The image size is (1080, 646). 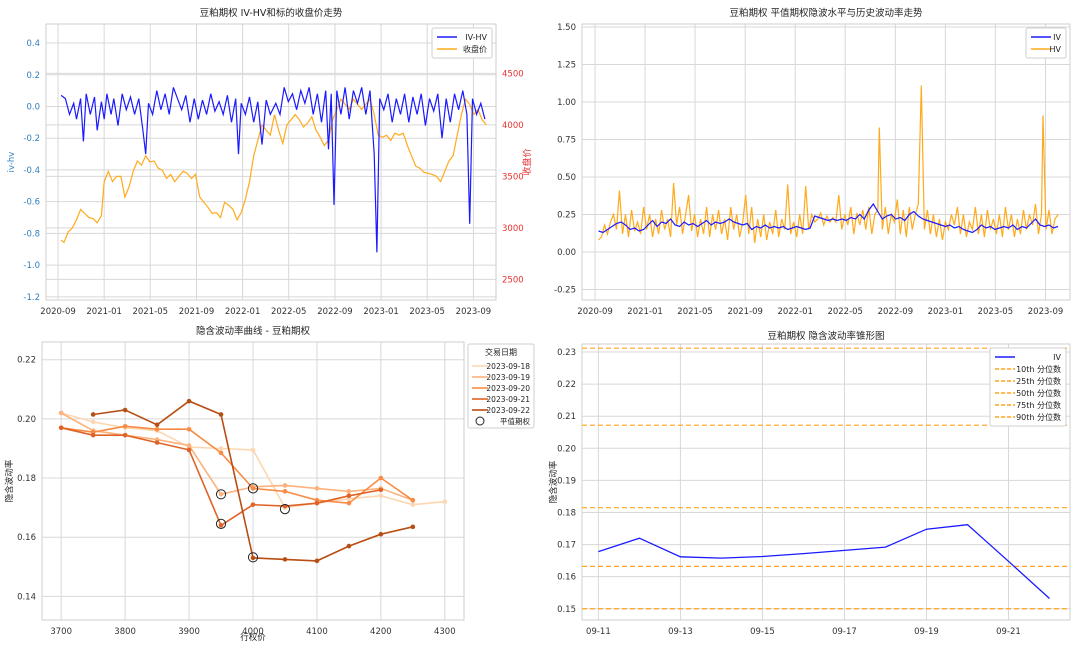 I want to click on chart-title: 豆粕期权 隐含波动率锥形图, so click(x=825, y=336).